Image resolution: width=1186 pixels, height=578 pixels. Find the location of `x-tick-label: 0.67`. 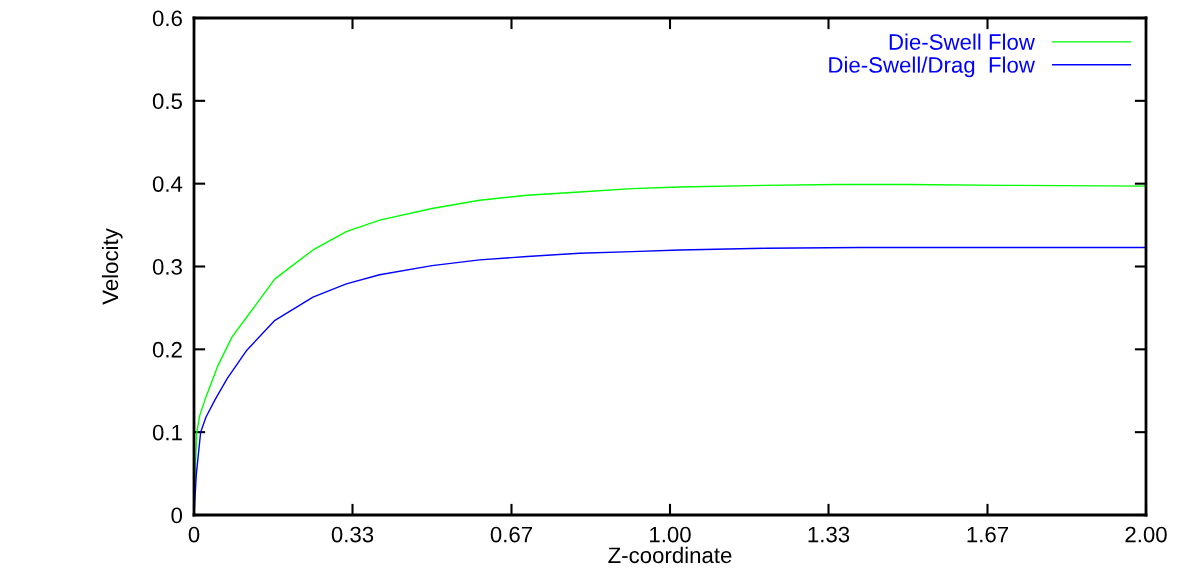

x-tick-label: 0.67 is located at coordinates (511, 534).